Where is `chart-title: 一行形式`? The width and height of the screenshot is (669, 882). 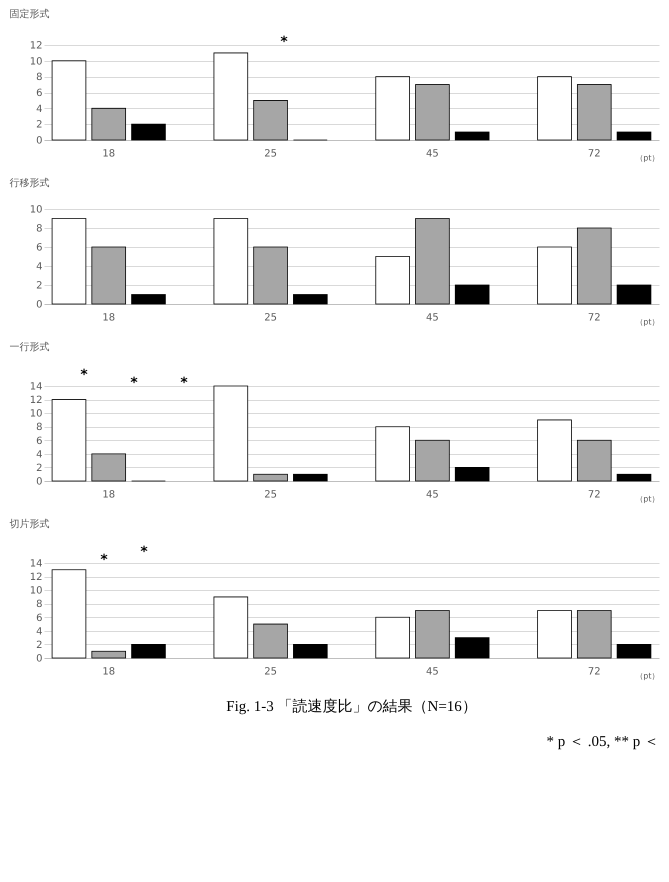 chart-title: 一行形式 is located at coordinates (29, 347).